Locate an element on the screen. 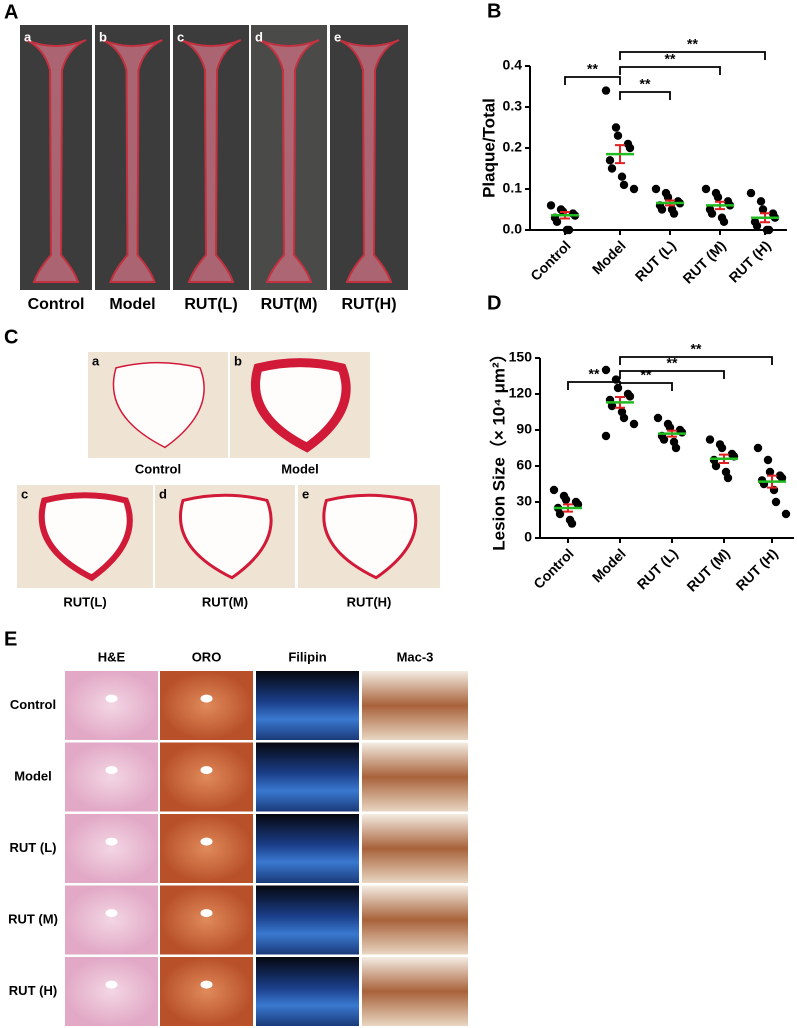 The image size is (797, 1028). label: C is located at coordinates (11, 337).